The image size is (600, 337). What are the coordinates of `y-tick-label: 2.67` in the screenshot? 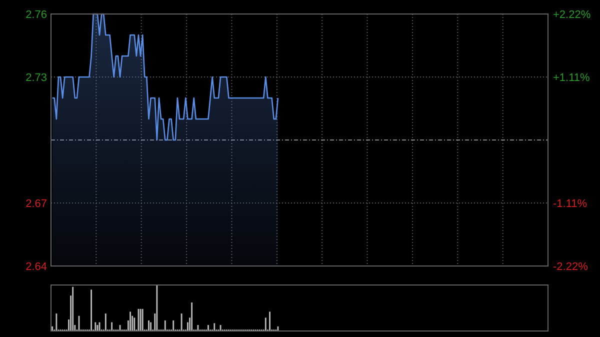 It's located at (36, 204).